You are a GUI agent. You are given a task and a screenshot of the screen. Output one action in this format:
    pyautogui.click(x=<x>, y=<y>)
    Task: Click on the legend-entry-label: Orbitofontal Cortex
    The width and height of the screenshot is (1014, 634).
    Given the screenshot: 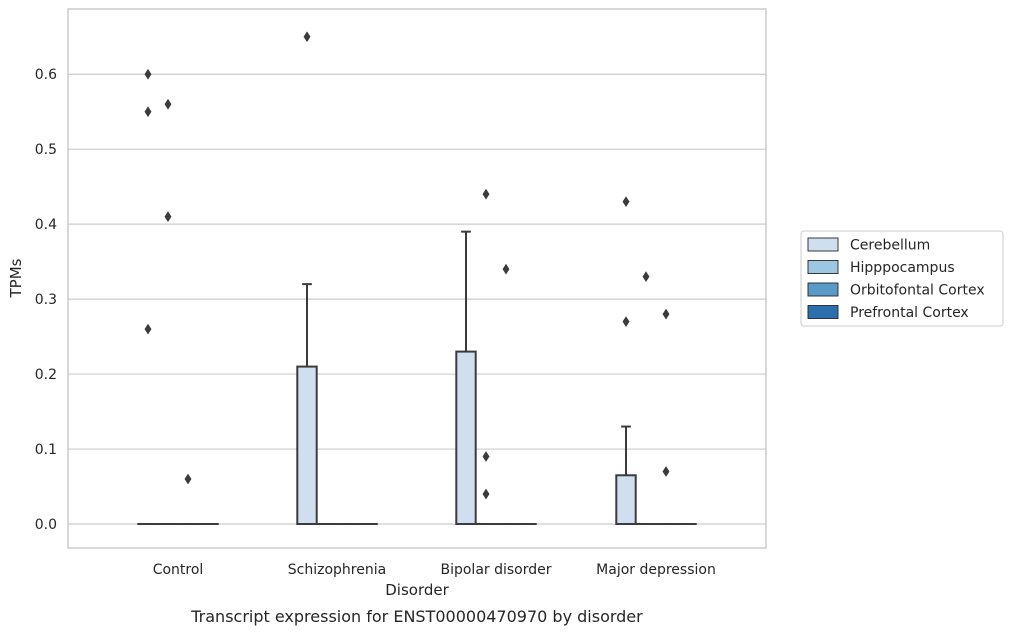 What is the action you would take?
    pyautogui.click(x=917, y=291)
    